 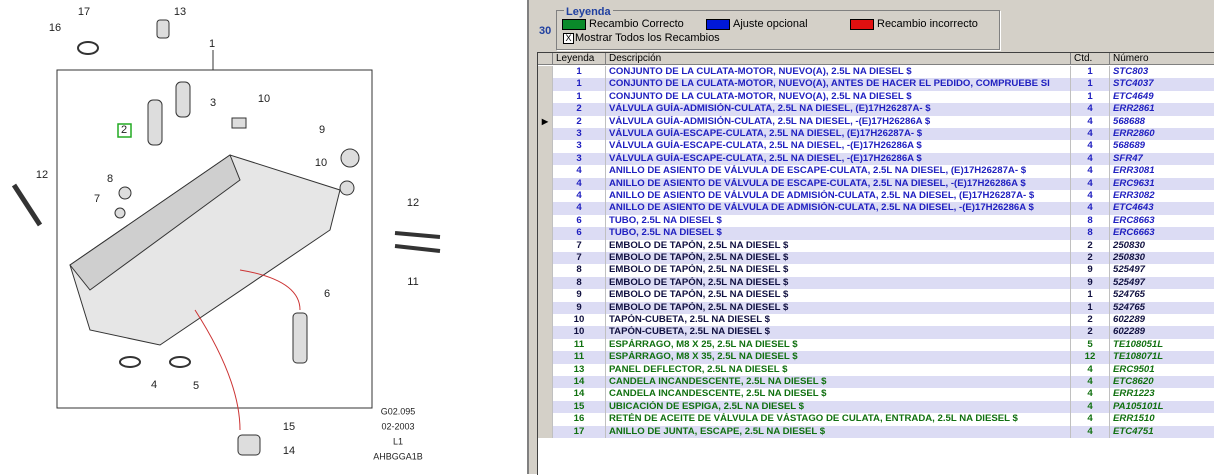 I want to click on table-cell: ERR3081, so click(x=1162, y=171).